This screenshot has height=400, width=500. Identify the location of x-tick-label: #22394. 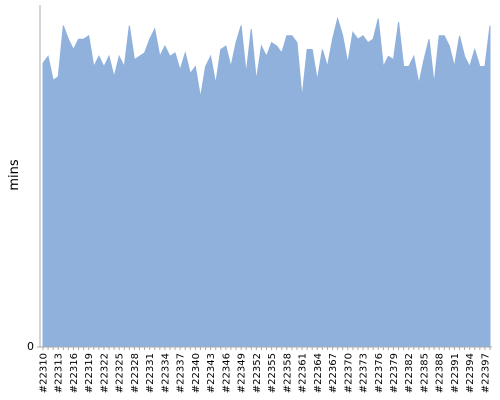
(470, 373).